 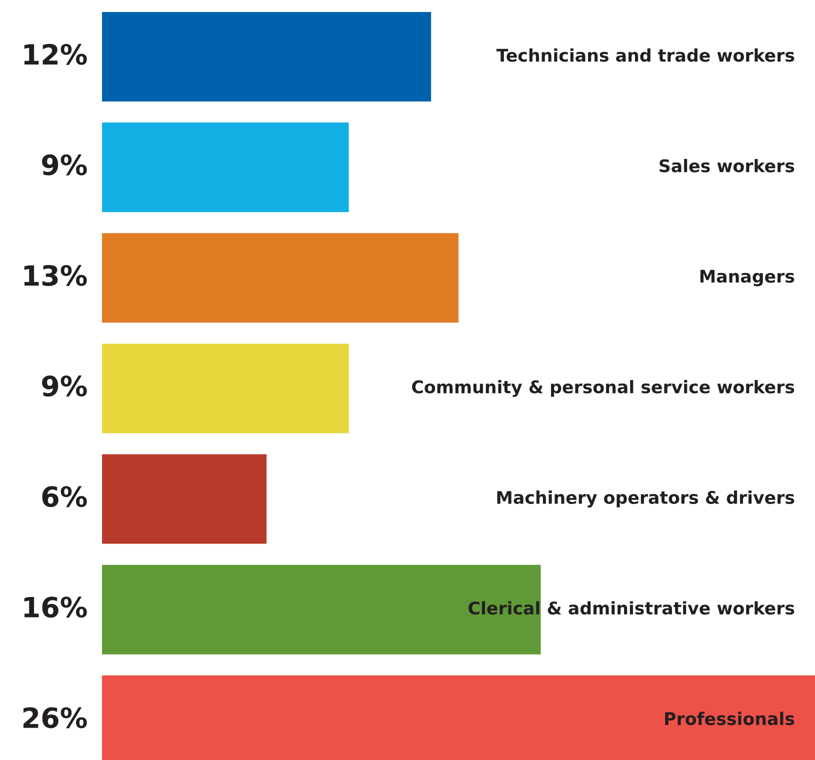 What do you see at coordinates (727, 165) in the screenshot?
I see `y-tick-label: Sales workers` at bounding box center [727, 165].